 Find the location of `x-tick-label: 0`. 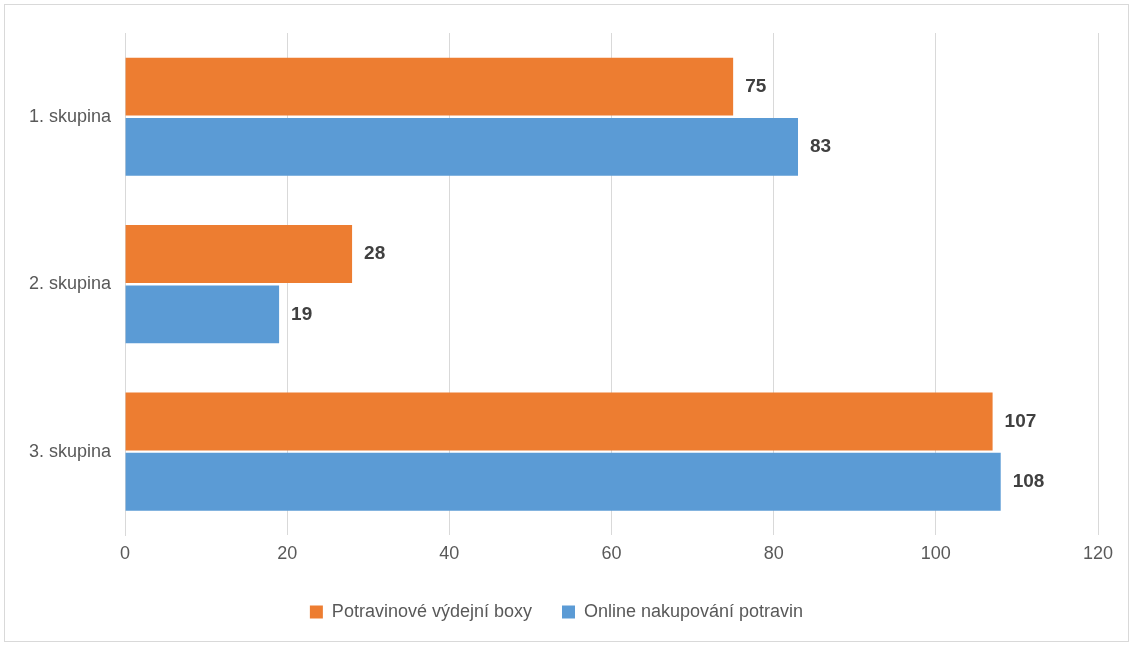

x-tick-label: 0 is located at coordinates (125, 553).